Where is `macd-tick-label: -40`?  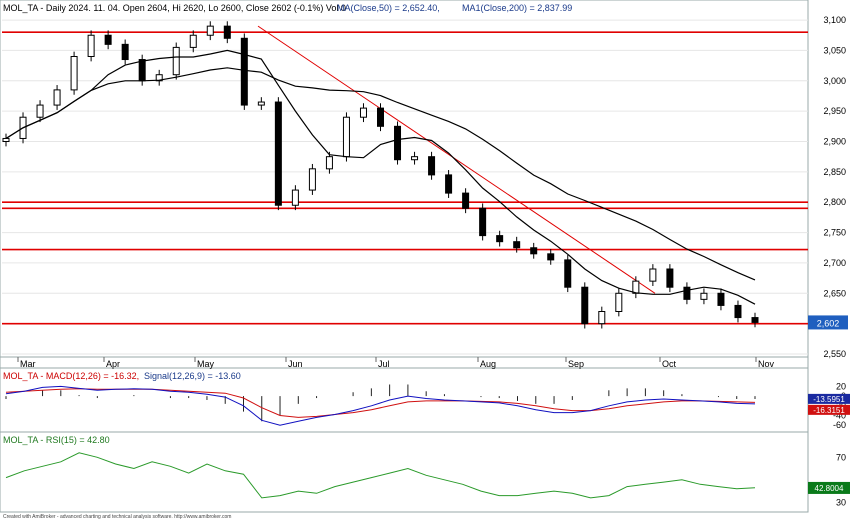
macd-tick-label: -40 is located at coordinates (839, 415).